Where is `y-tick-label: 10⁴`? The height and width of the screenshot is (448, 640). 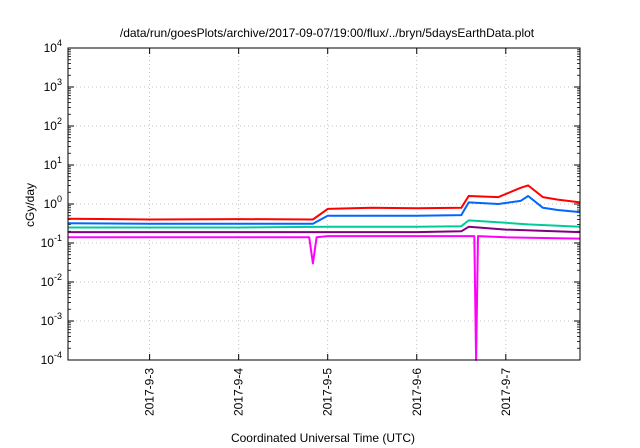 y-tick-label: 10⁴ is located at coordinates (53, 46).